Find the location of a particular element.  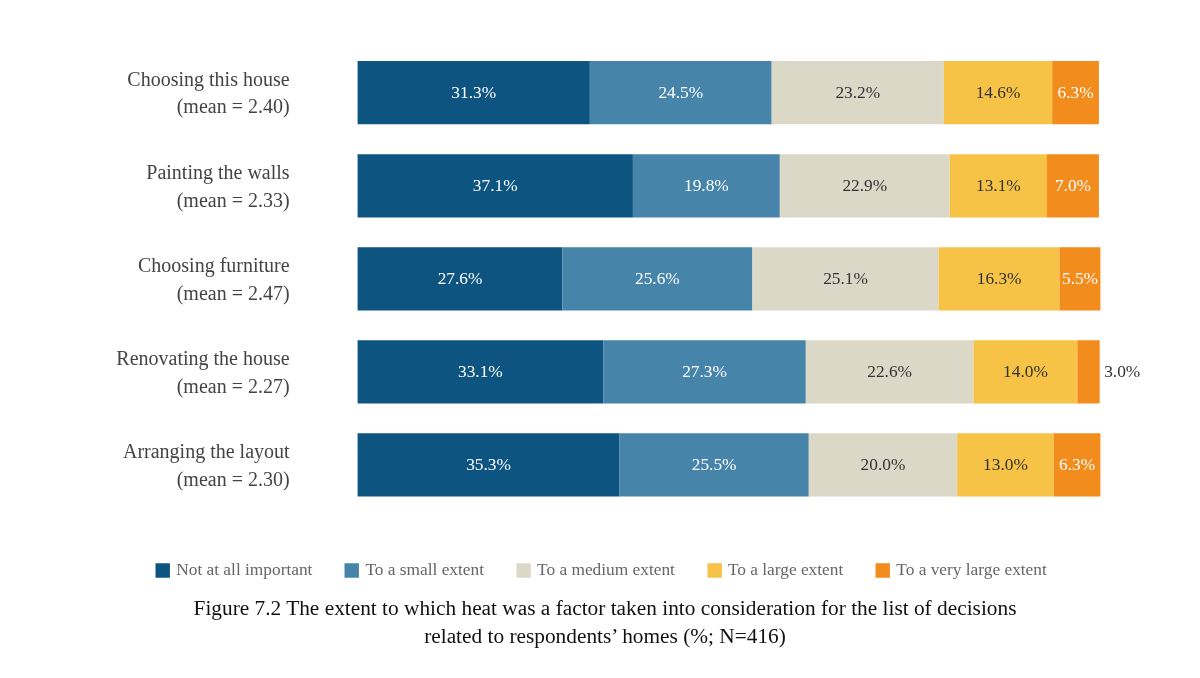

data-label: 33.1% is located at coordinates (480, 372).